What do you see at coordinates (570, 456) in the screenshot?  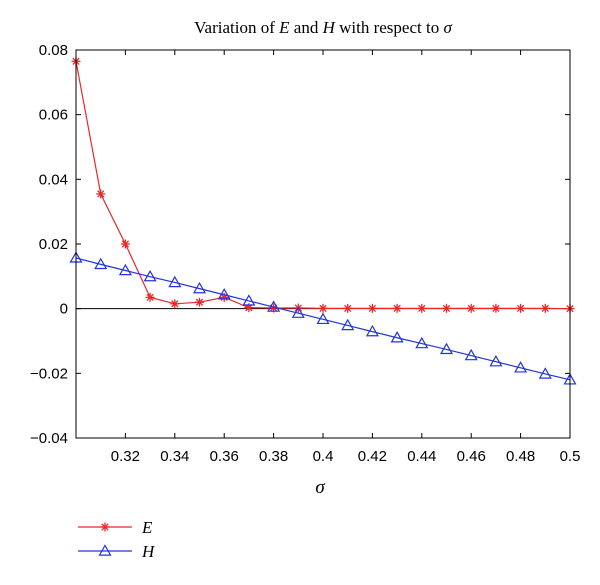 I see `x-tick-label: 0.5` at bounding box center [570, 456].